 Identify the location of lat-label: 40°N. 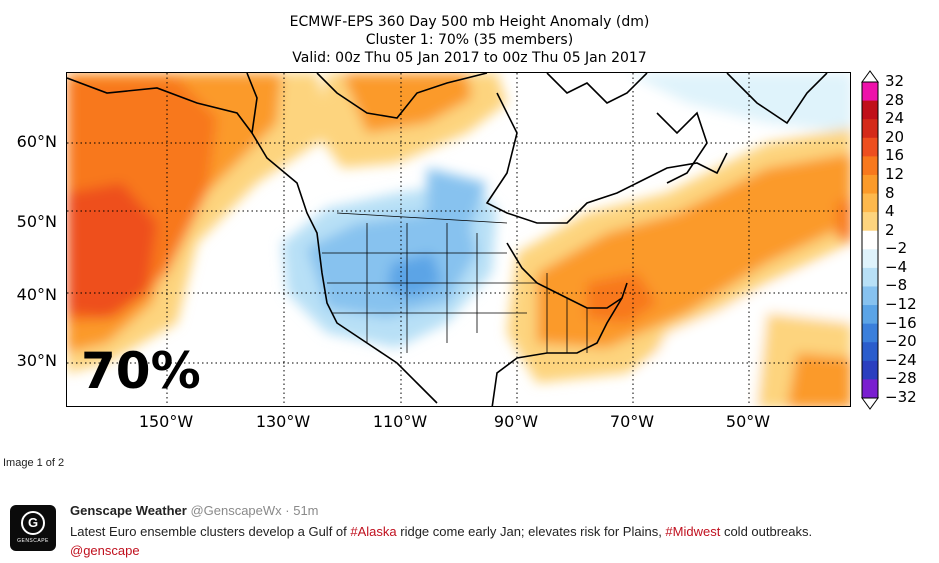
(36, 294).